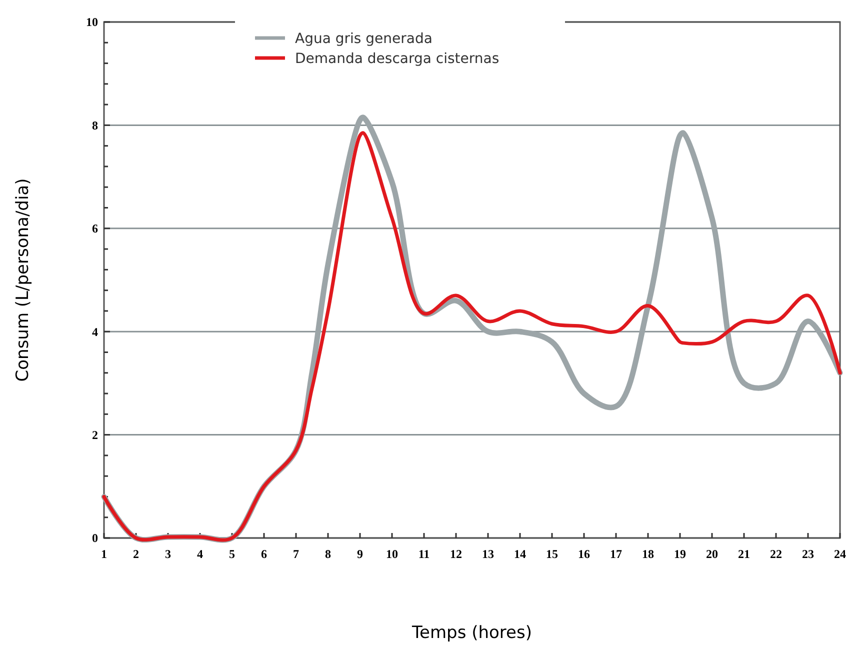  I want to click on x-tick-label: 19, so click(680, 554).